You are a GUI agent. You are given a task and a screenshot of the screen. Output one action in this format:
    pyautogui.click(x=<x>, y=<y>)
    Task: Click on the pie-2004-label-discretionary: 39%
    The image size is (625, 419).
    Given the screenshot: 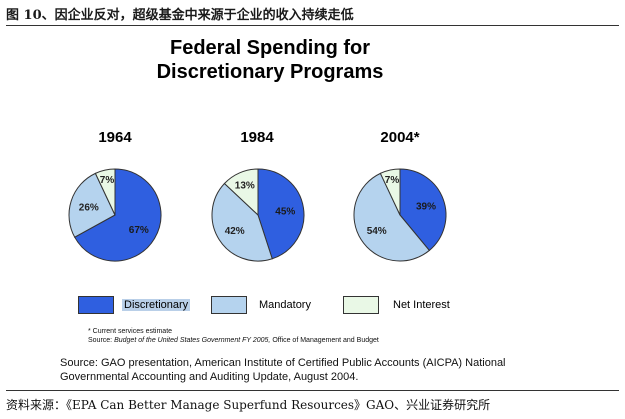 What is the action you would take?
    pyautogui.click(x=426, y=207)
    